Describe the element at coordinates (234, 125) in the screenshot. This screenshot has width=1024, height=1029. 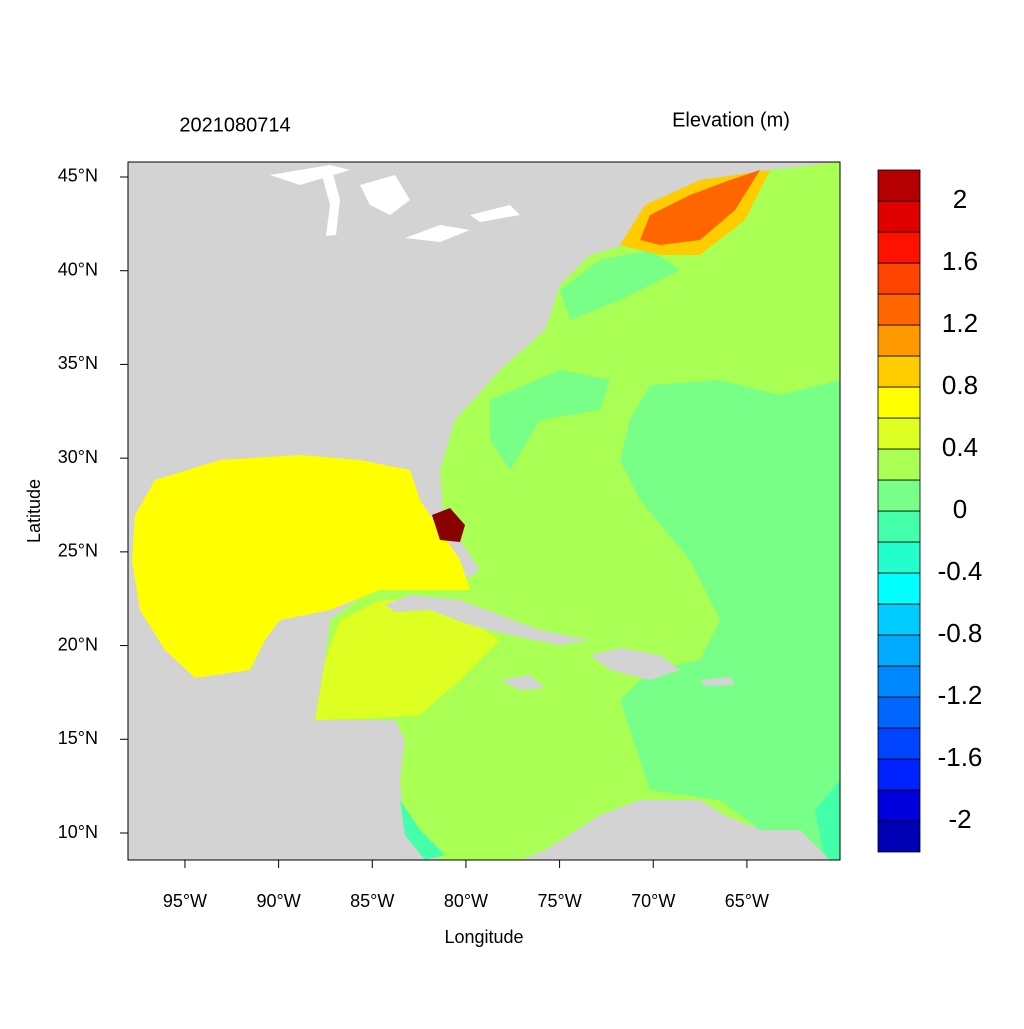
I see `map-title: 2021080714` at that location.